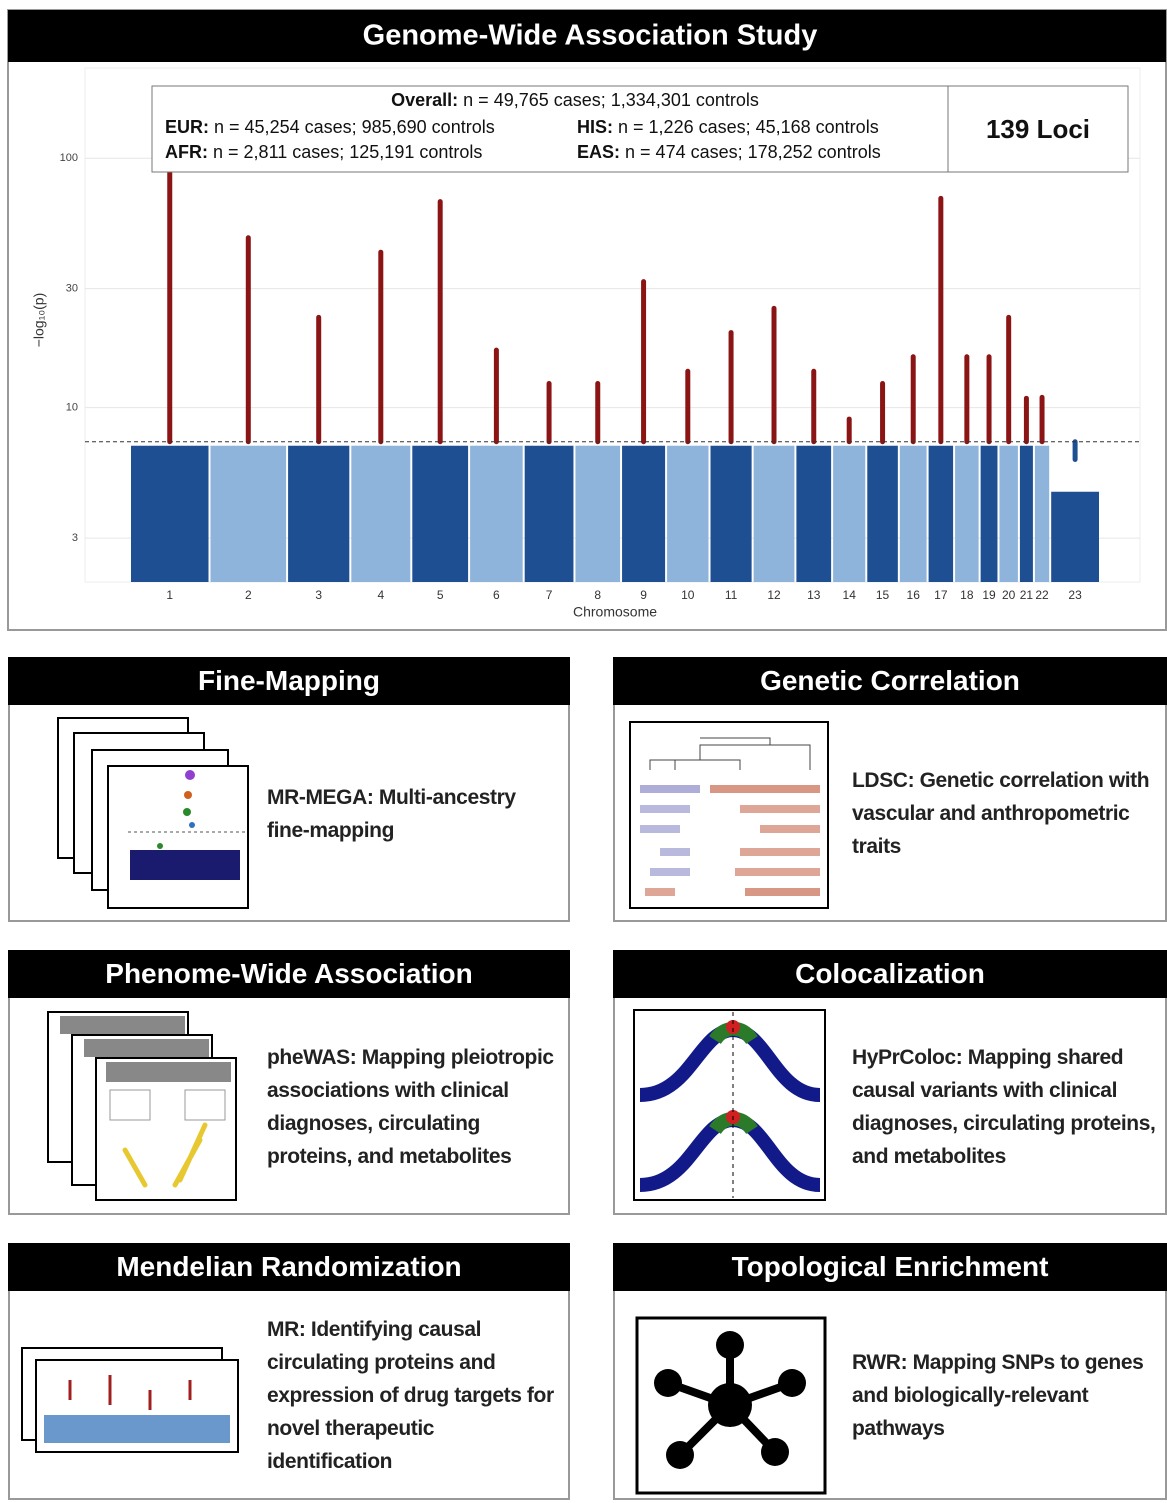 The height and width of the screenshot is (1503, 1167). What do you see at coordinates (440, 595) in the screenshot?
I see `x-tick-label: 5` at bounding box center [440, 595].